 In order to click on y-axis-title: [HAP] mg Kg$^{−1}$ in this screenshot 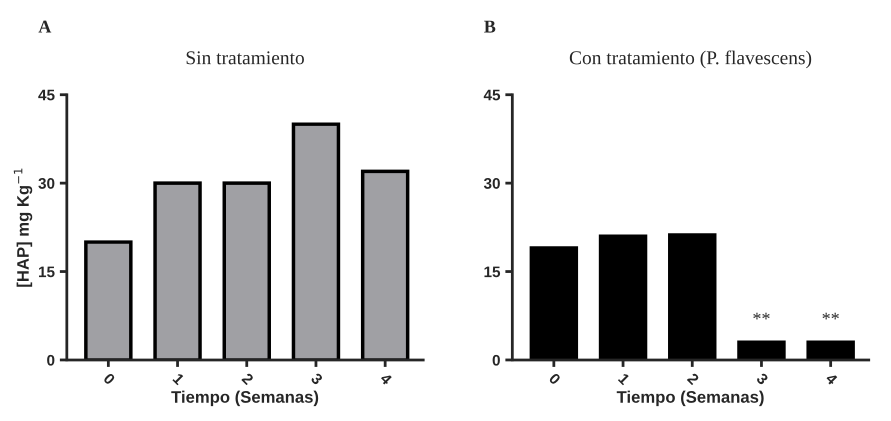, I will do `click(23, 227)`.